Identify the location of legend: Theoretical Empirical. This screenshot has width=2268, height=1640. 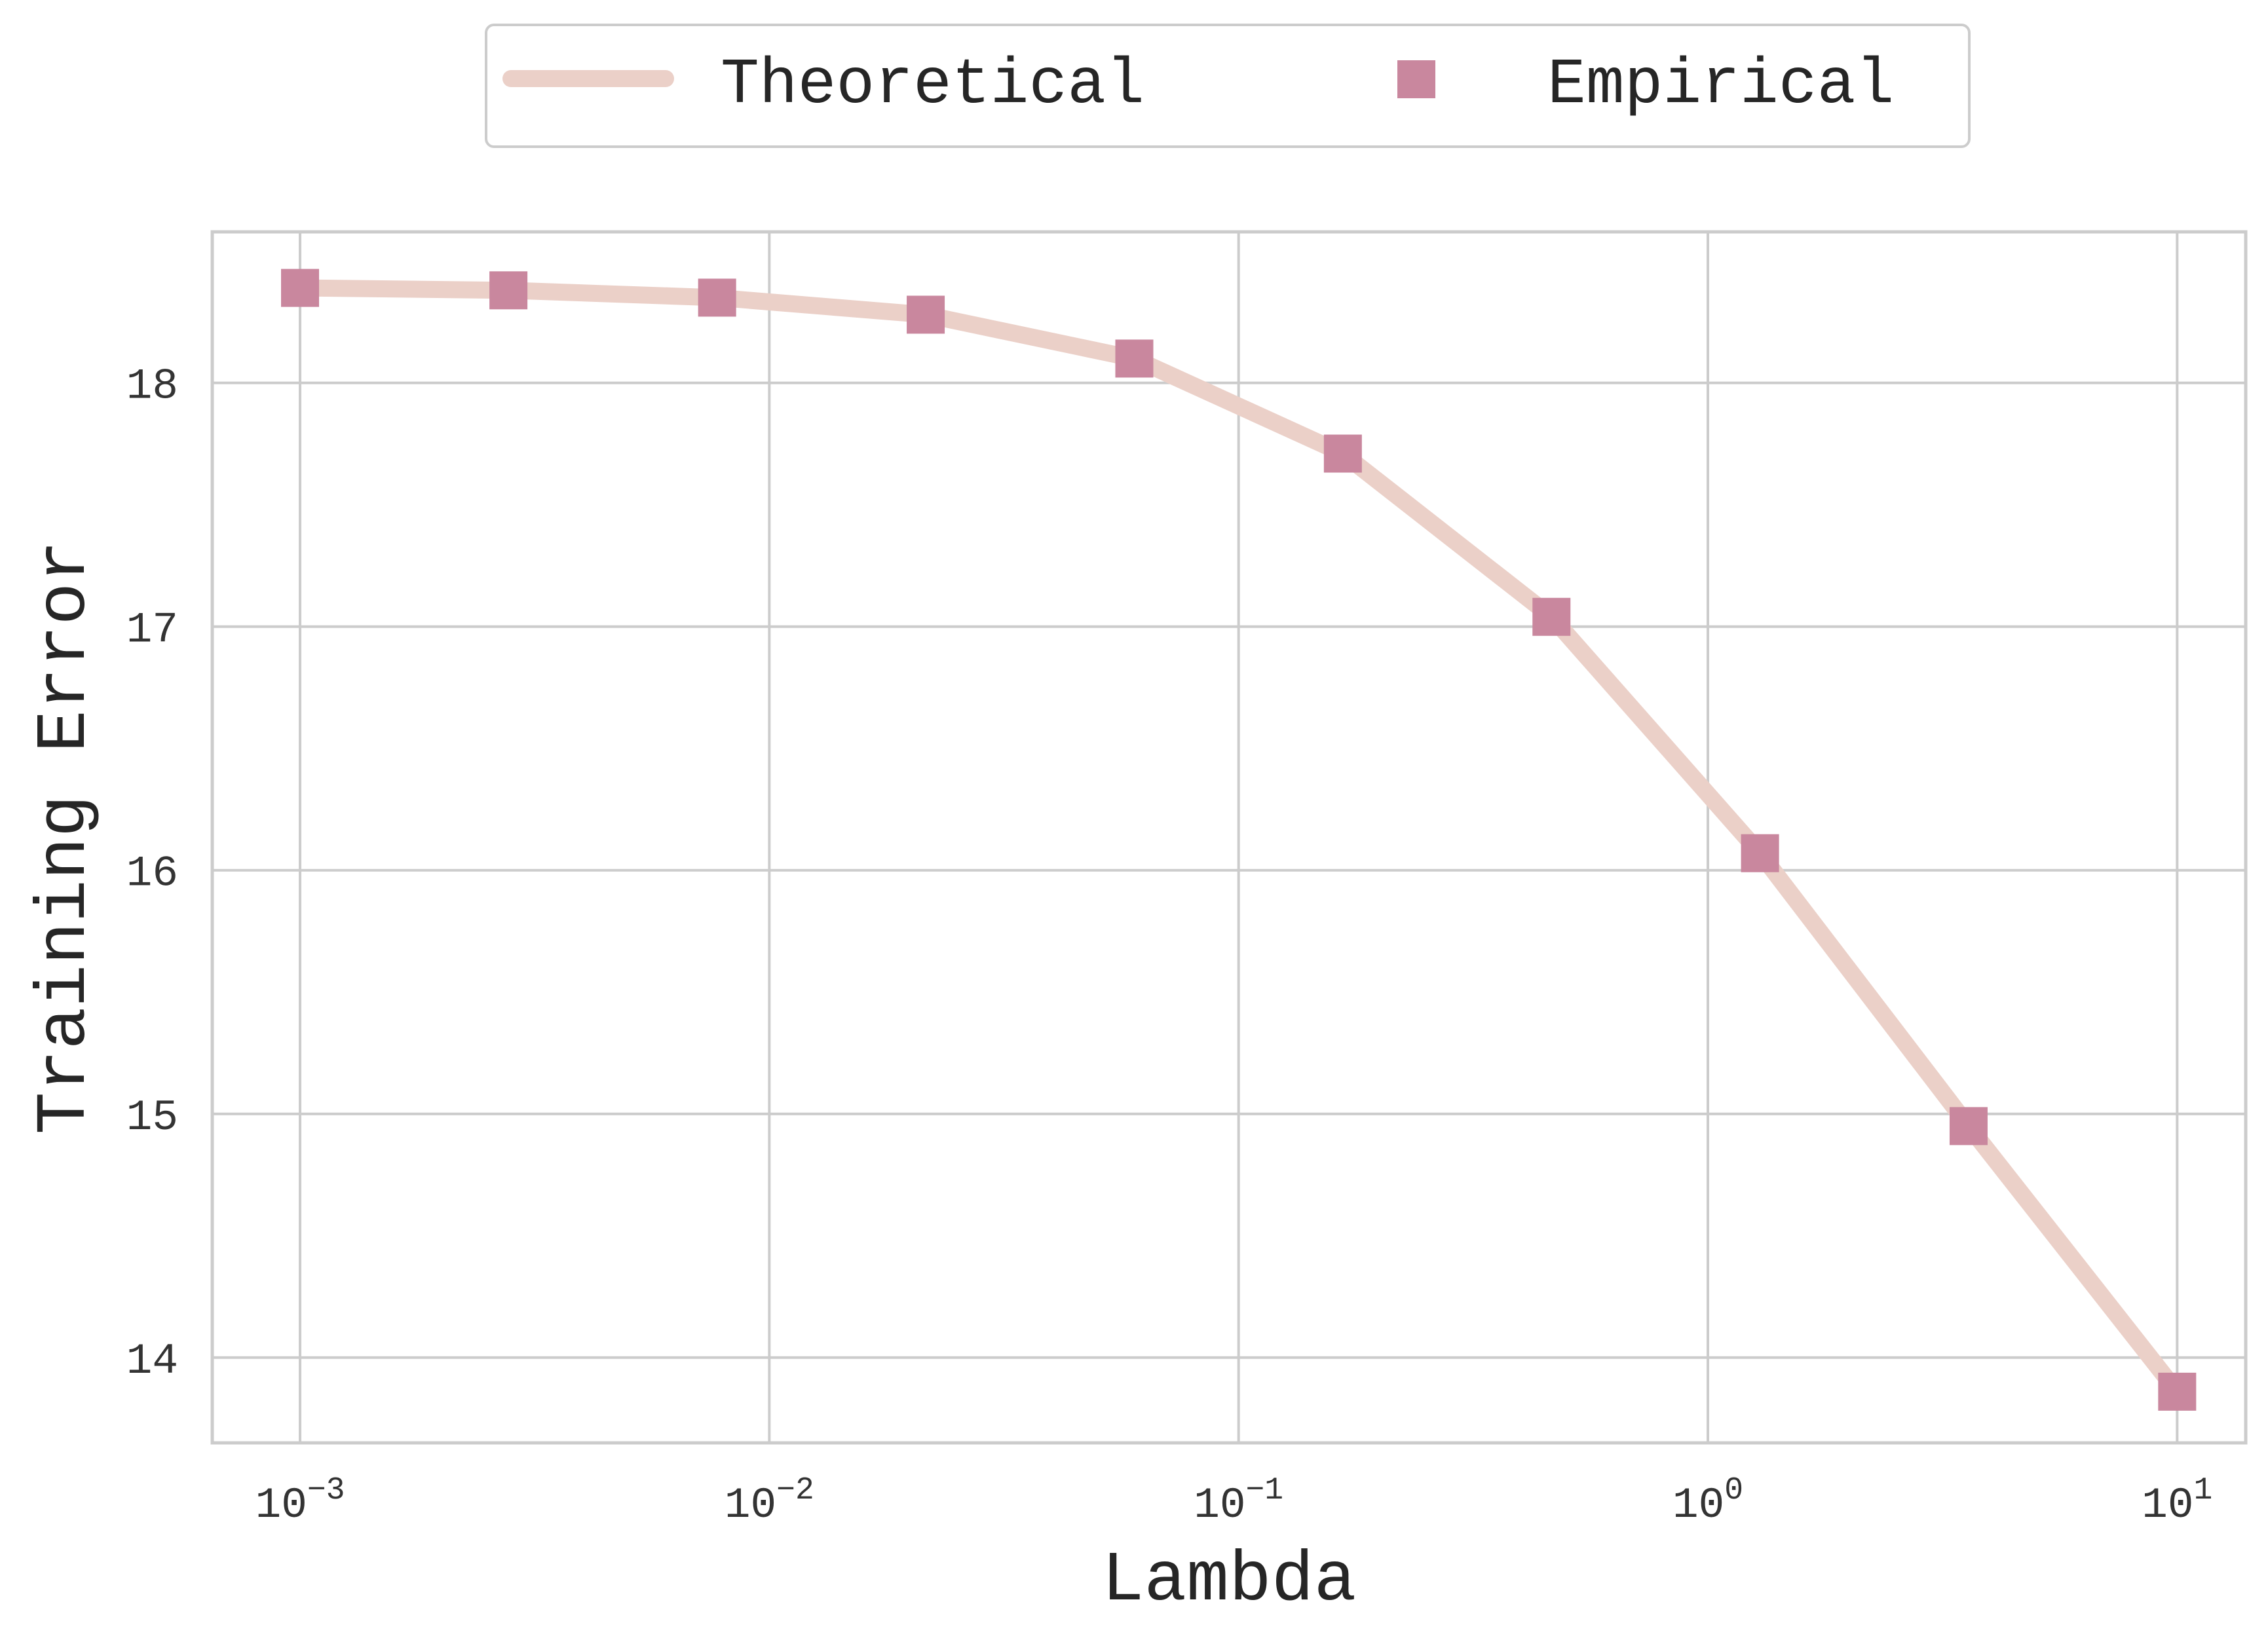
(1228, 86).